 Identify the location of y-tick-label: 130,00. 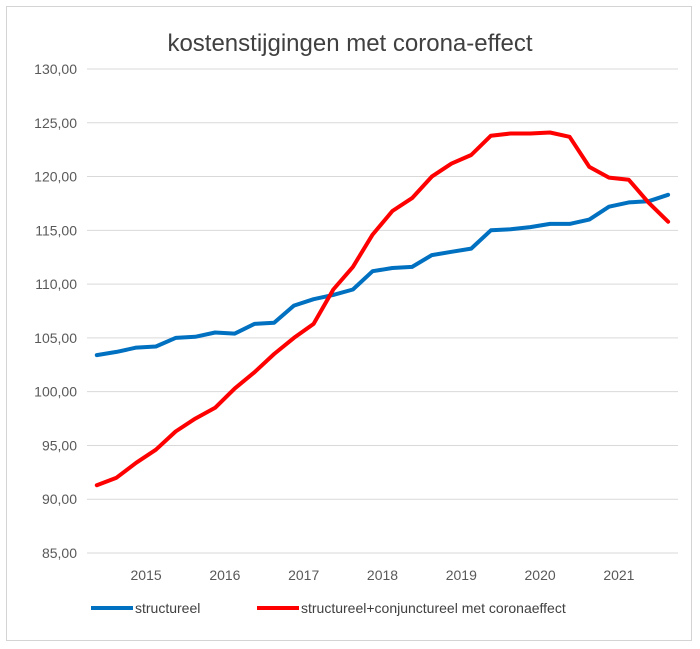
(55, 69).